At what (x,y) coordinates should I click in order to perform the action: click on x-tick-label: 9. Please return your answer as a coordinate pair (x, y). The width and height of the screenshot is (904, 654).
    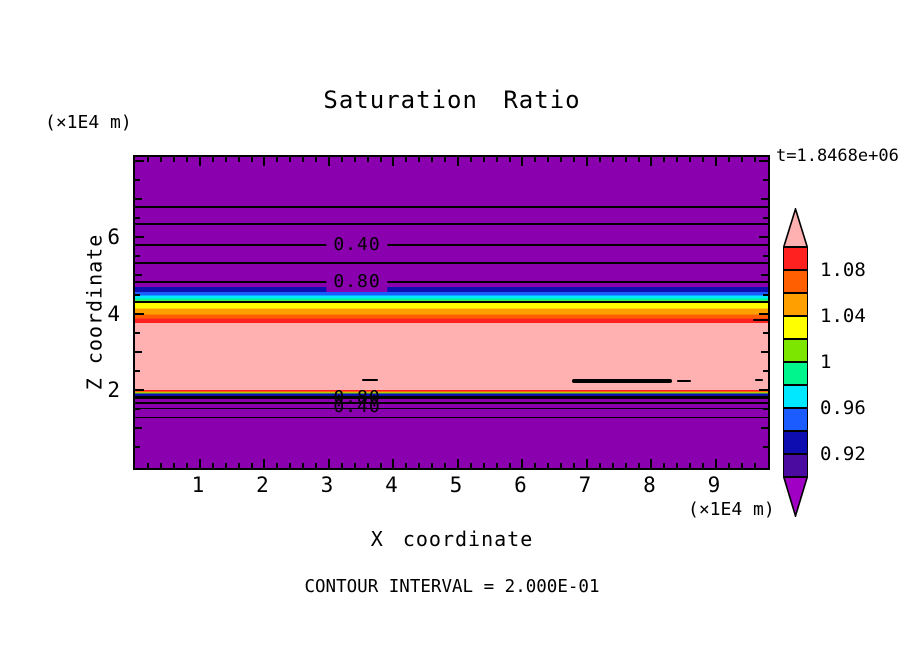
    Looking at the image, I should click on (714, 485).